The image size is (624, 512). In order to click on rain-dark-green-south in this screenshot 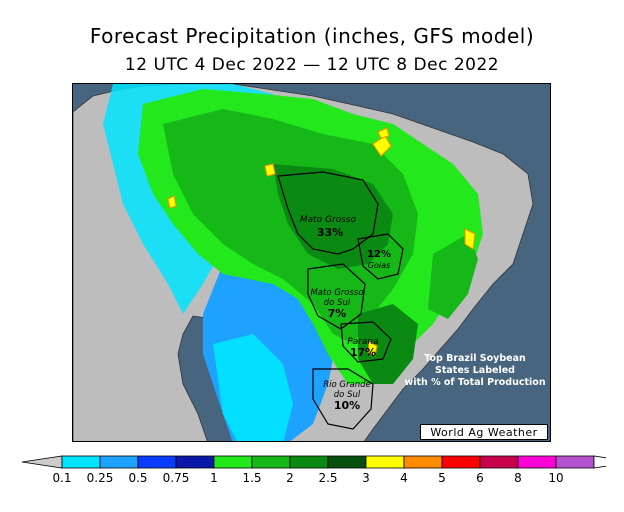, I will do `click(388, 344)`.